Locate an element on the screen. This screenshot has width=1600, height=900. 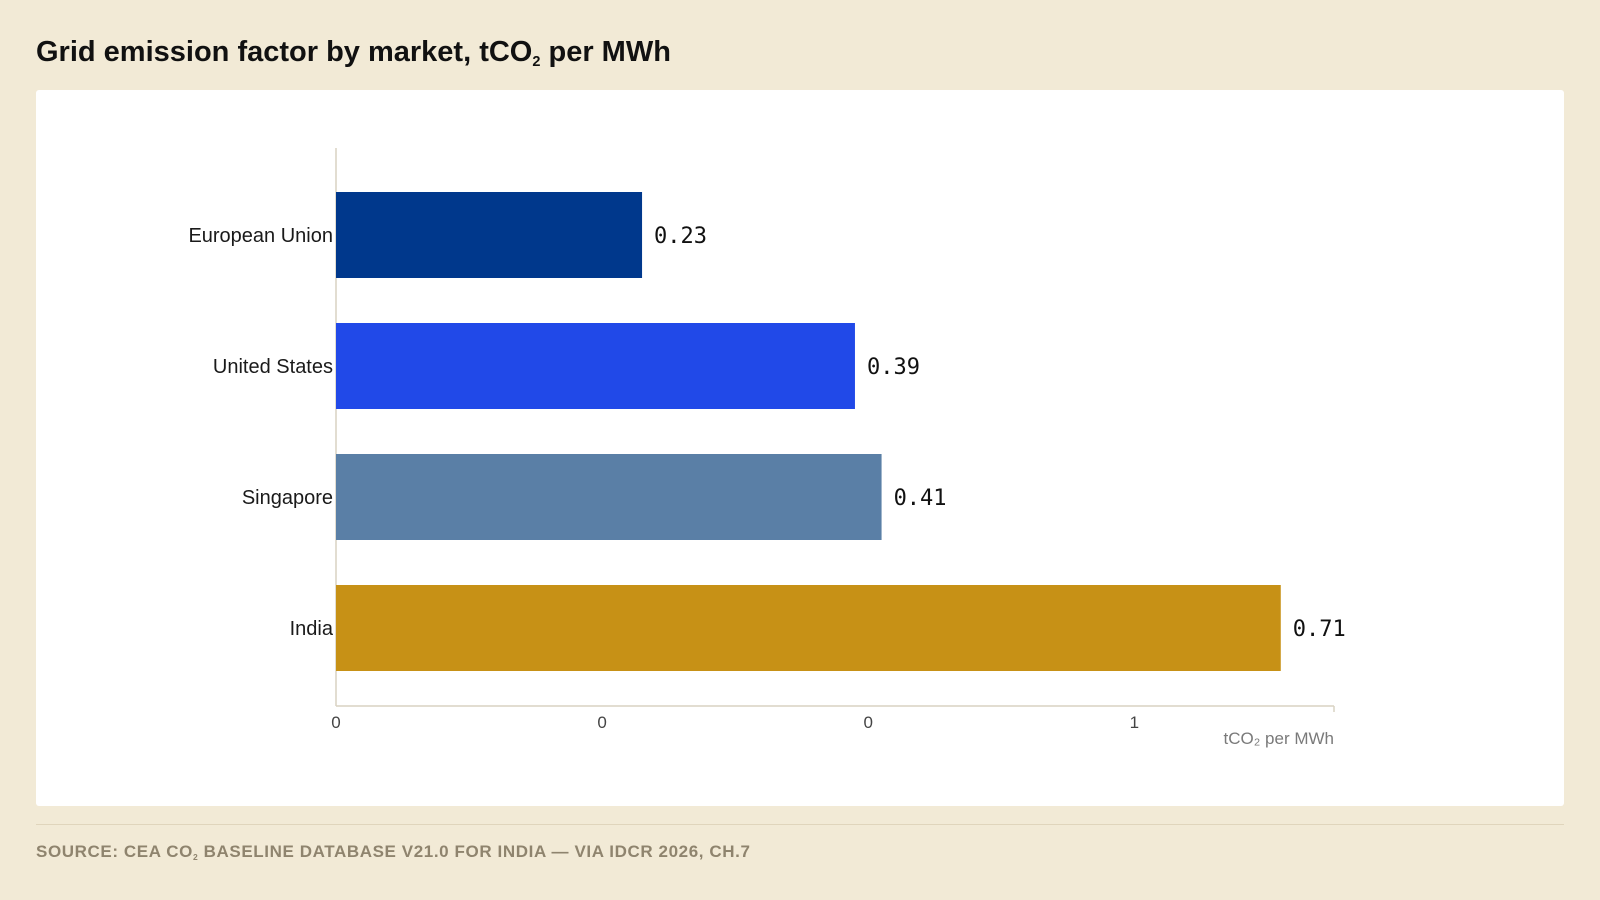
source-main: SOURCE: CEA CO is located at coordinates (115, 851).